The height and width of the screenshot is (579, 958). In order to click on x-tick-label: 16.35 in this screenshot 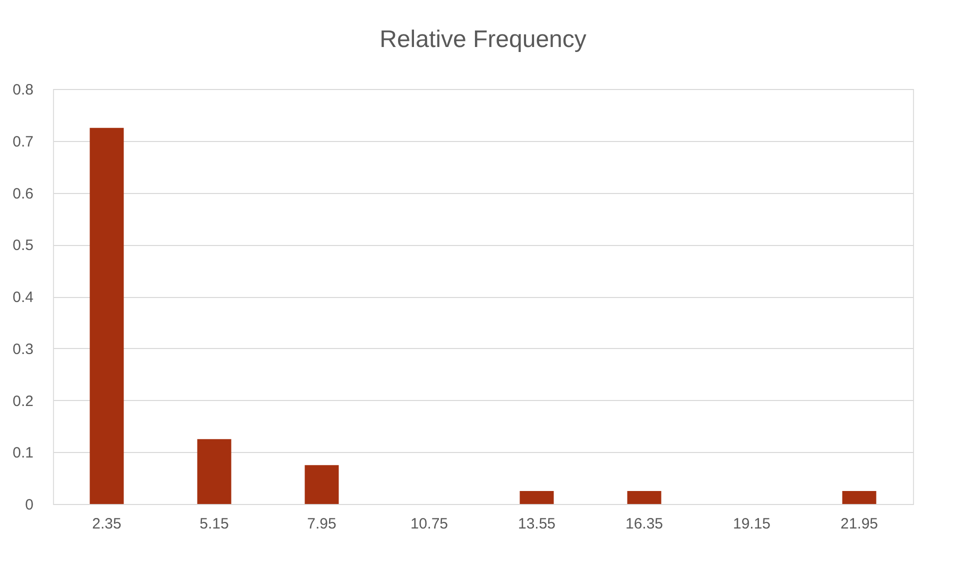, I will do `click(644, 524)`.